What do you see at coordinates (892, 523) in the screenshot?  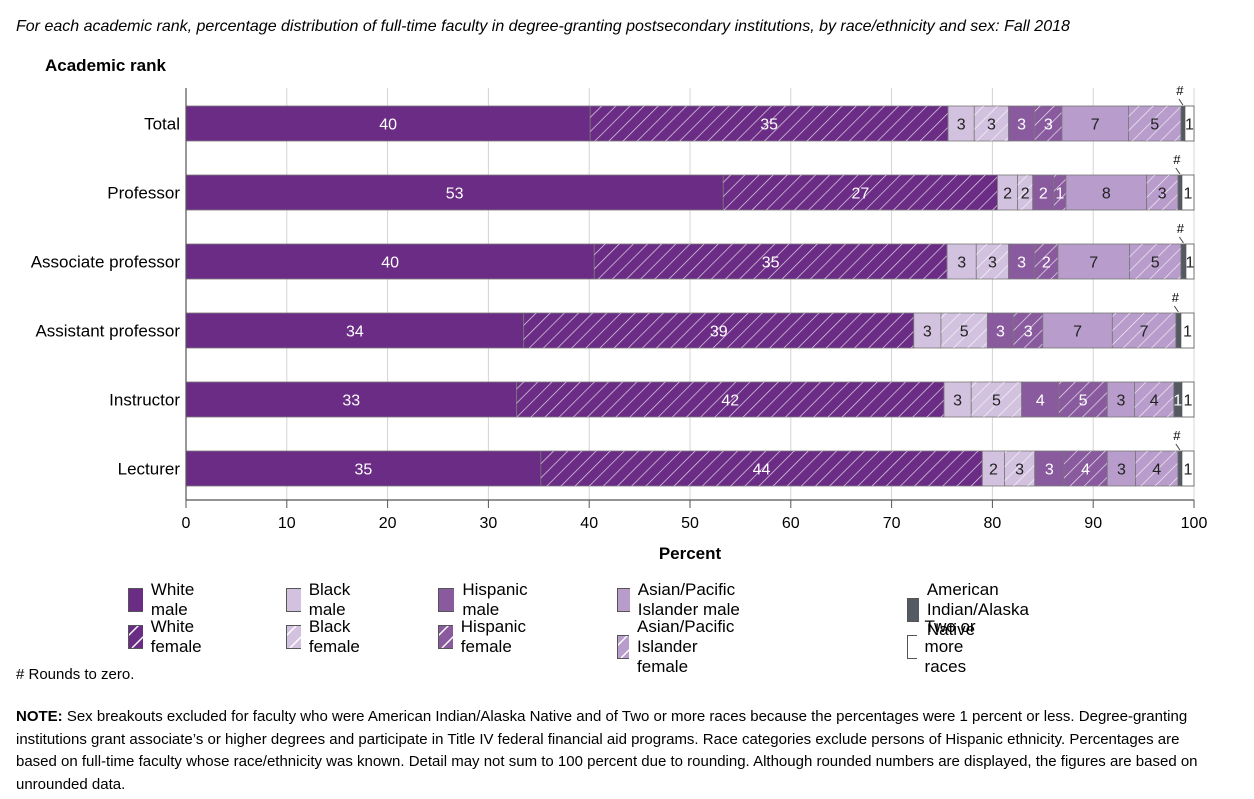 I see `x-tick-label: 70` at bounding box center [892, 523].